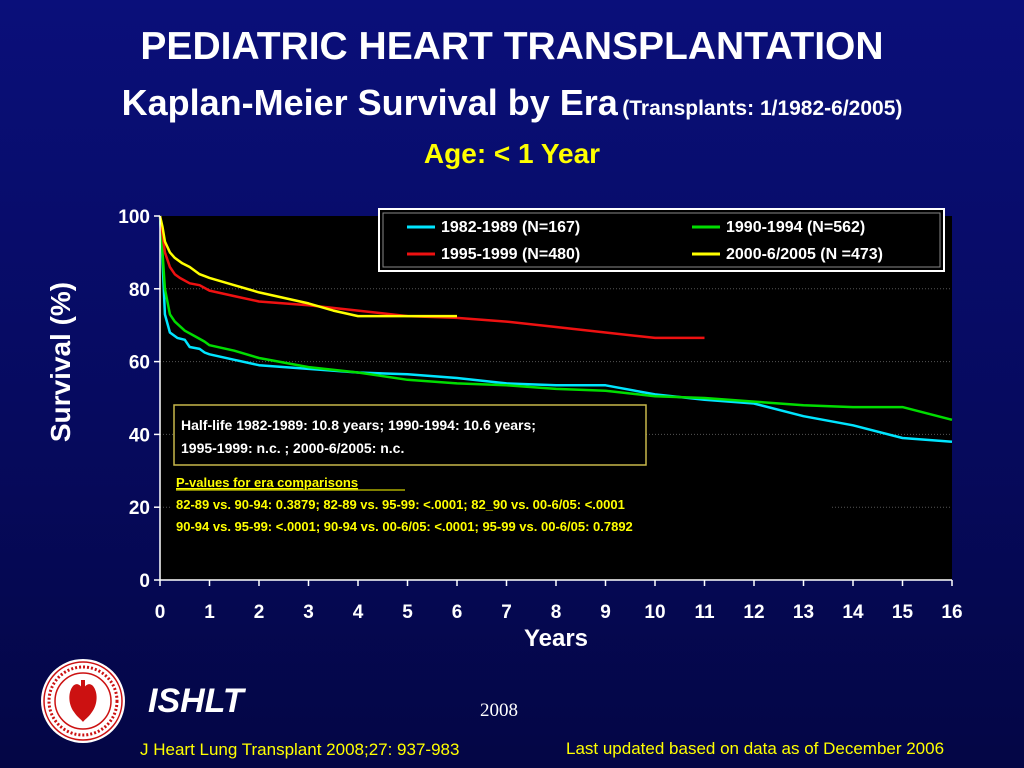 This screenshot has width=1024, height=768. What do you see at coordinates (209, 612) in the screenshot?
I see `x-tick-label-1: 1` at bounding box center [209, 612].